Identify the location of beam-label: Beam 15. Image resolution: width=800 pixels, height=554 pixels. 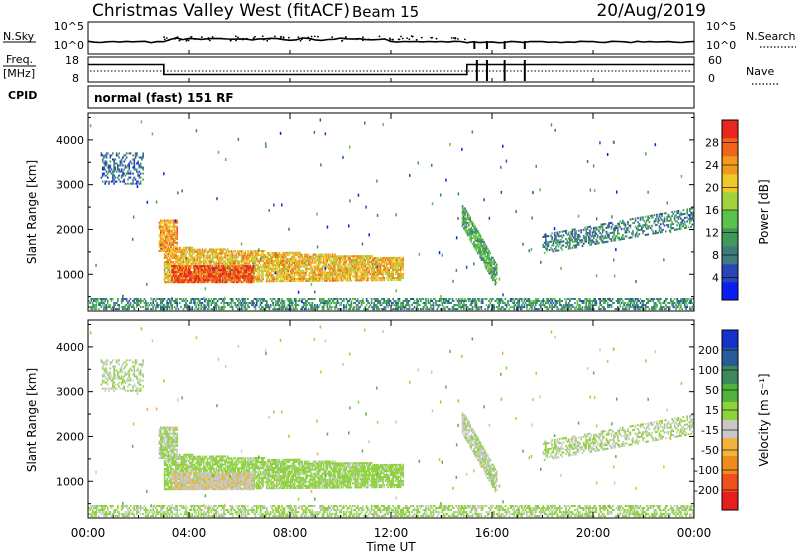
(385, 12).